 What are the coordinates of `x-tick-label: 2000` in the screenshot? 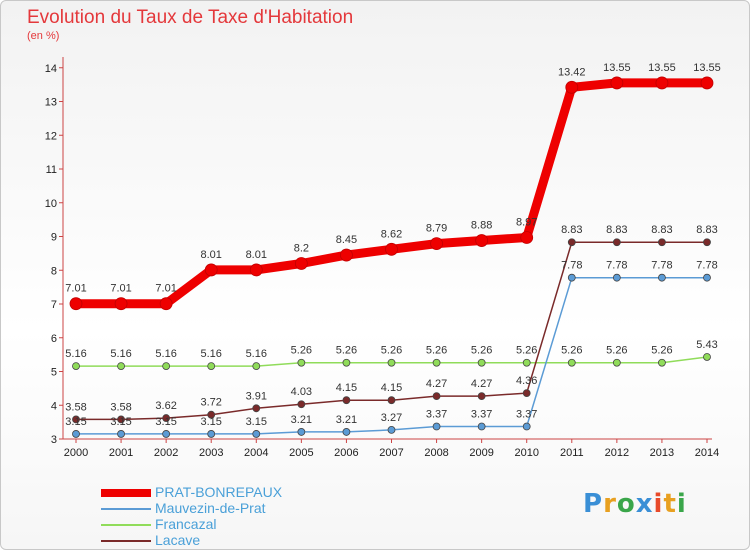 It's located at (76, 453).